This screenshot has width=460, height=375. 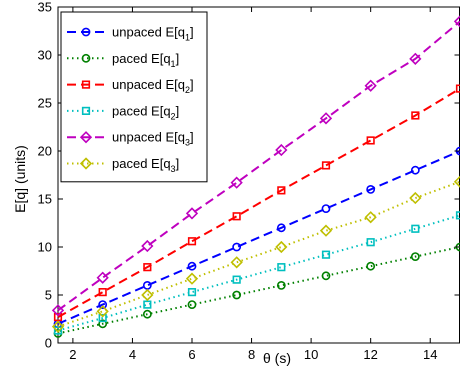 What do you see at coordinates (45, 247) in the screenshot?
I see `y-tick-label: 10` at bounding box center [45, 247].